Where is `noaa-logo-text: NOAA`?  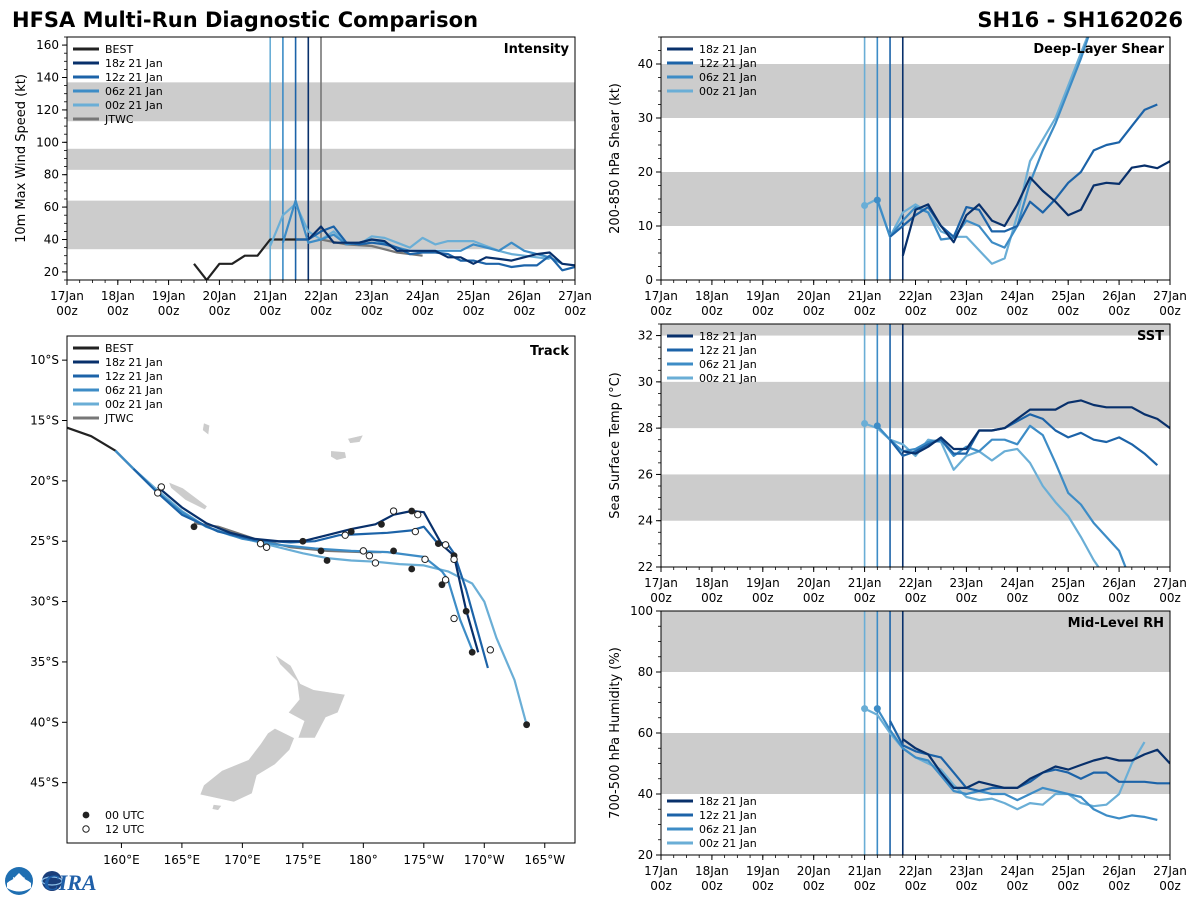 noaa-logo-text: NOAA is located at coordinates (19, 878).